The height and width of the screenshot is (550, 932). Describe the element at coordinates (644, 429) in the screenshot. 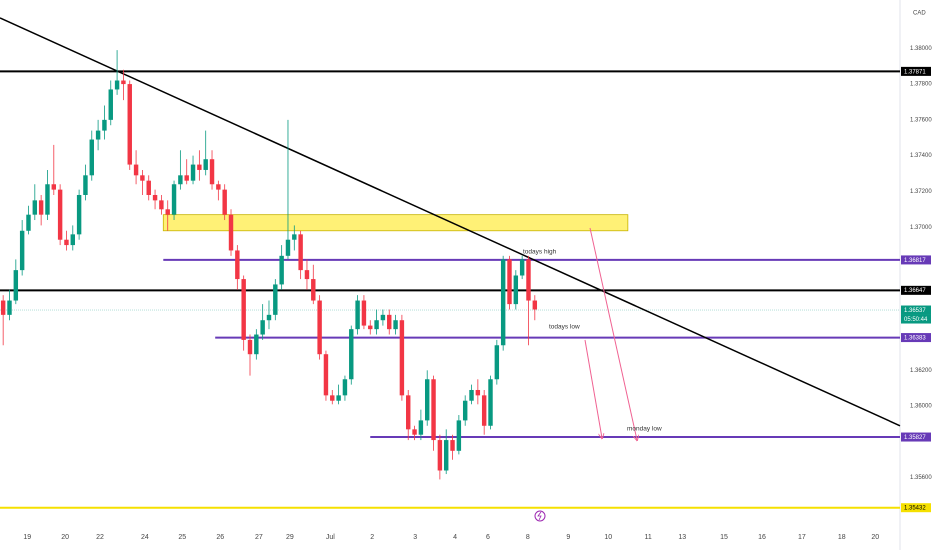

I see `annotation: monday low` at that location.